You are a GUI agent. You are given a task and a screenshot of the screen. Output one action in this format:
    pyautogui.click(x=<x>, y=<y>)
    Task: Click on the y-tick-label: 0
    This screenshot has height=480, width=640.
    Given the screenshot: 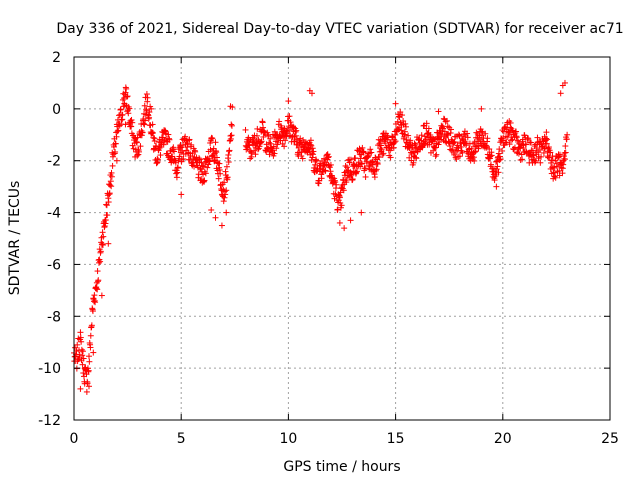 What is the action you would take?
    pyautogui.click(x=56, y=110)
    